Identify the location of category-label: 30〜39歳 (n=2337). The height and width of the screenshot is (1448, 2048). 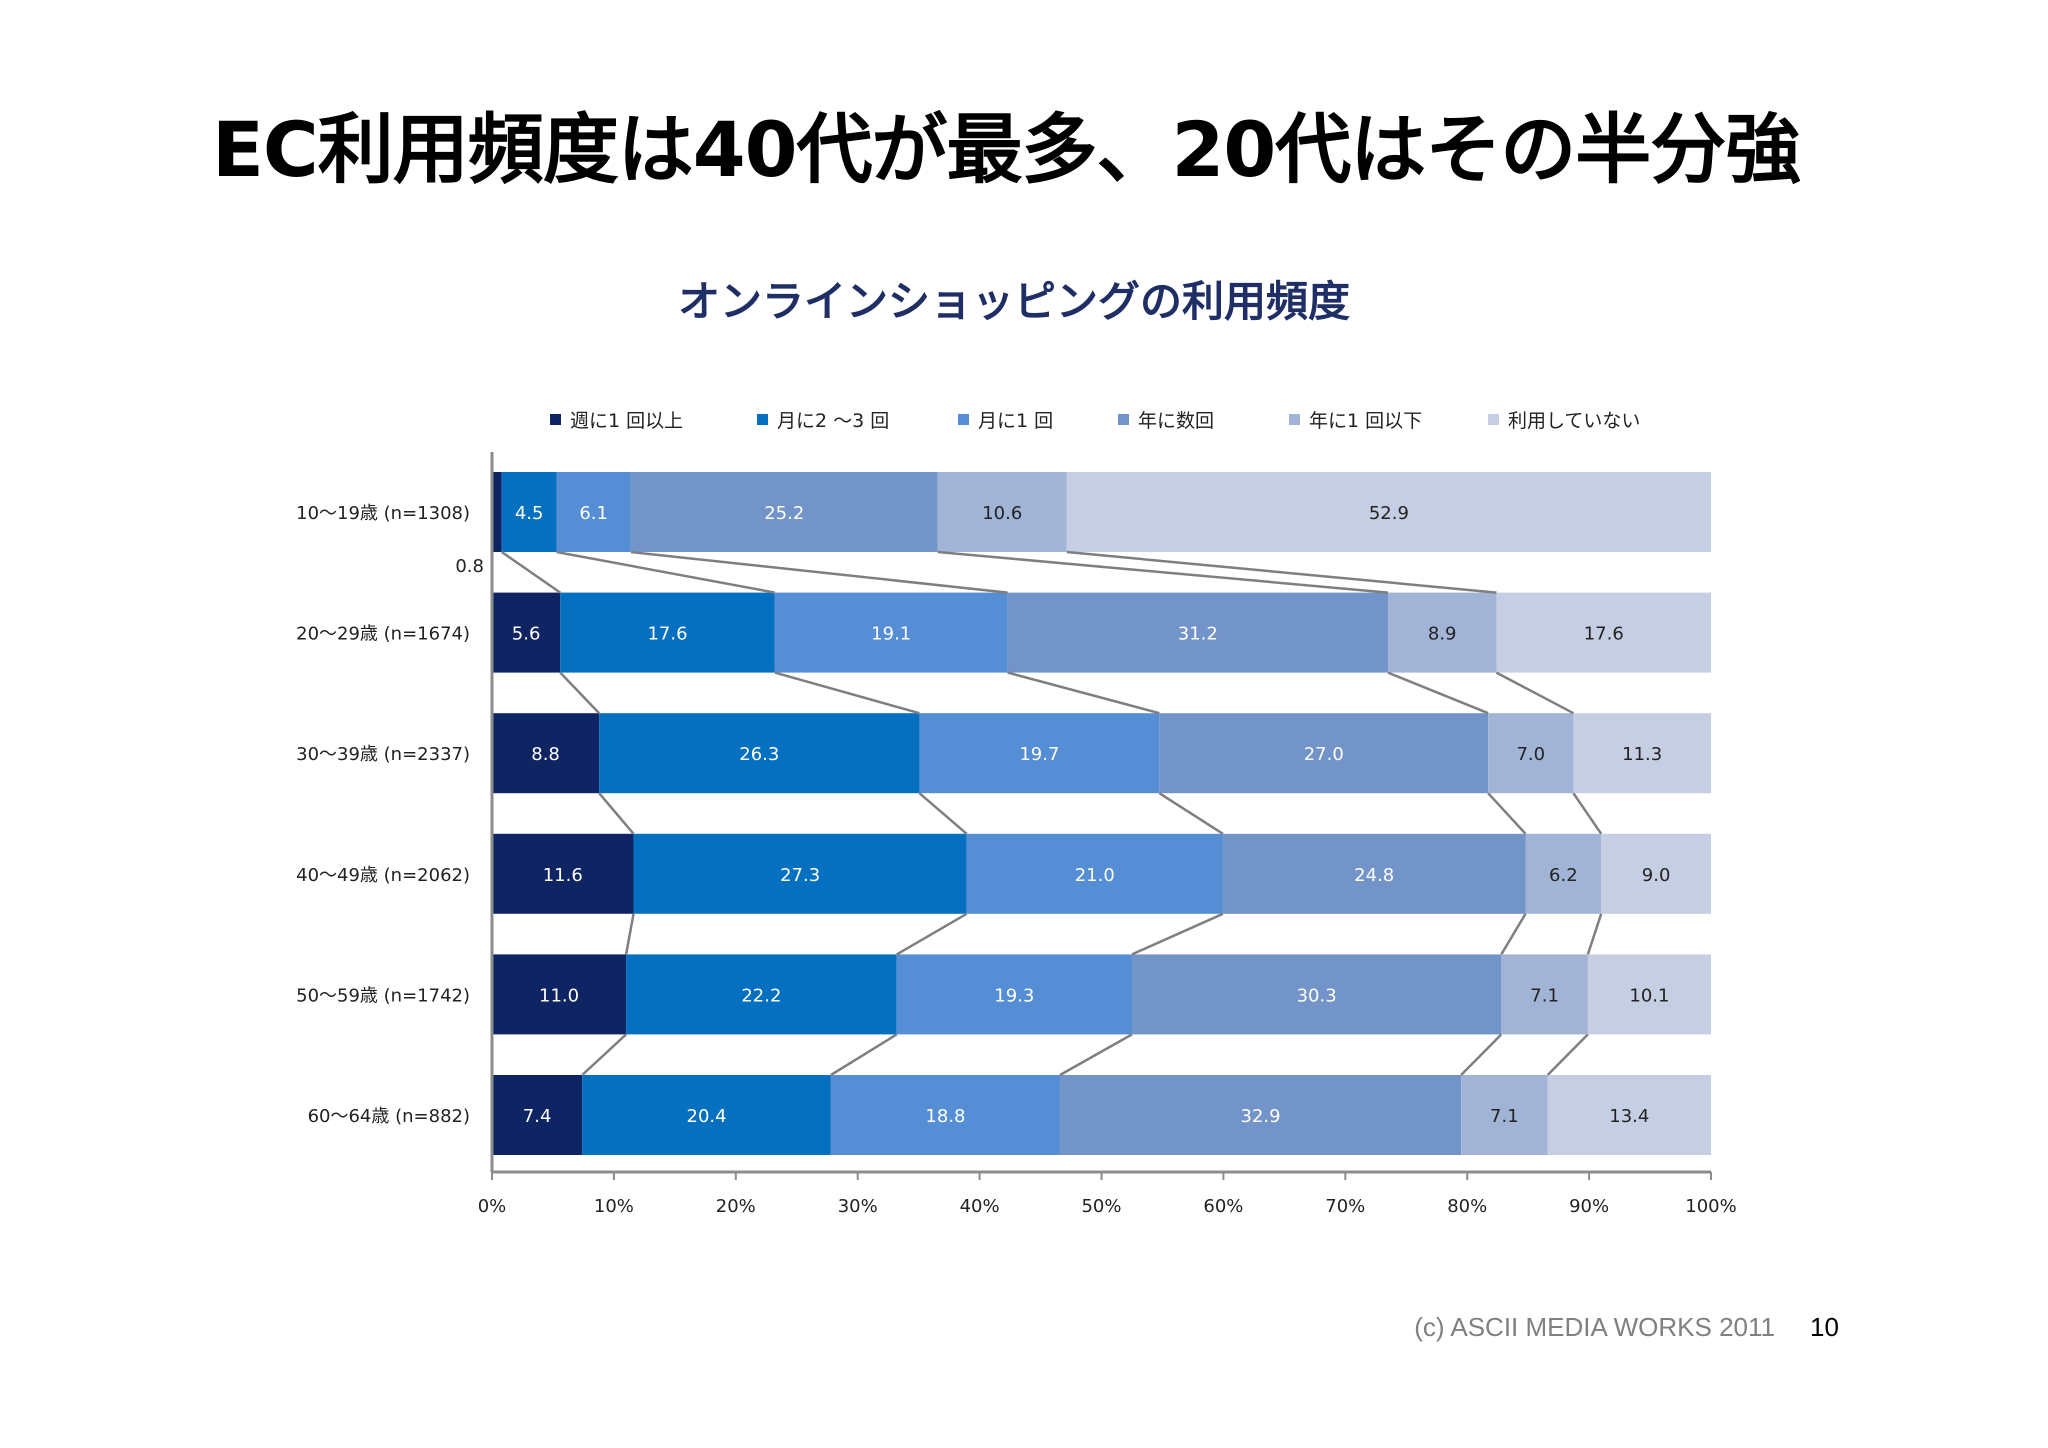
(383, 754).